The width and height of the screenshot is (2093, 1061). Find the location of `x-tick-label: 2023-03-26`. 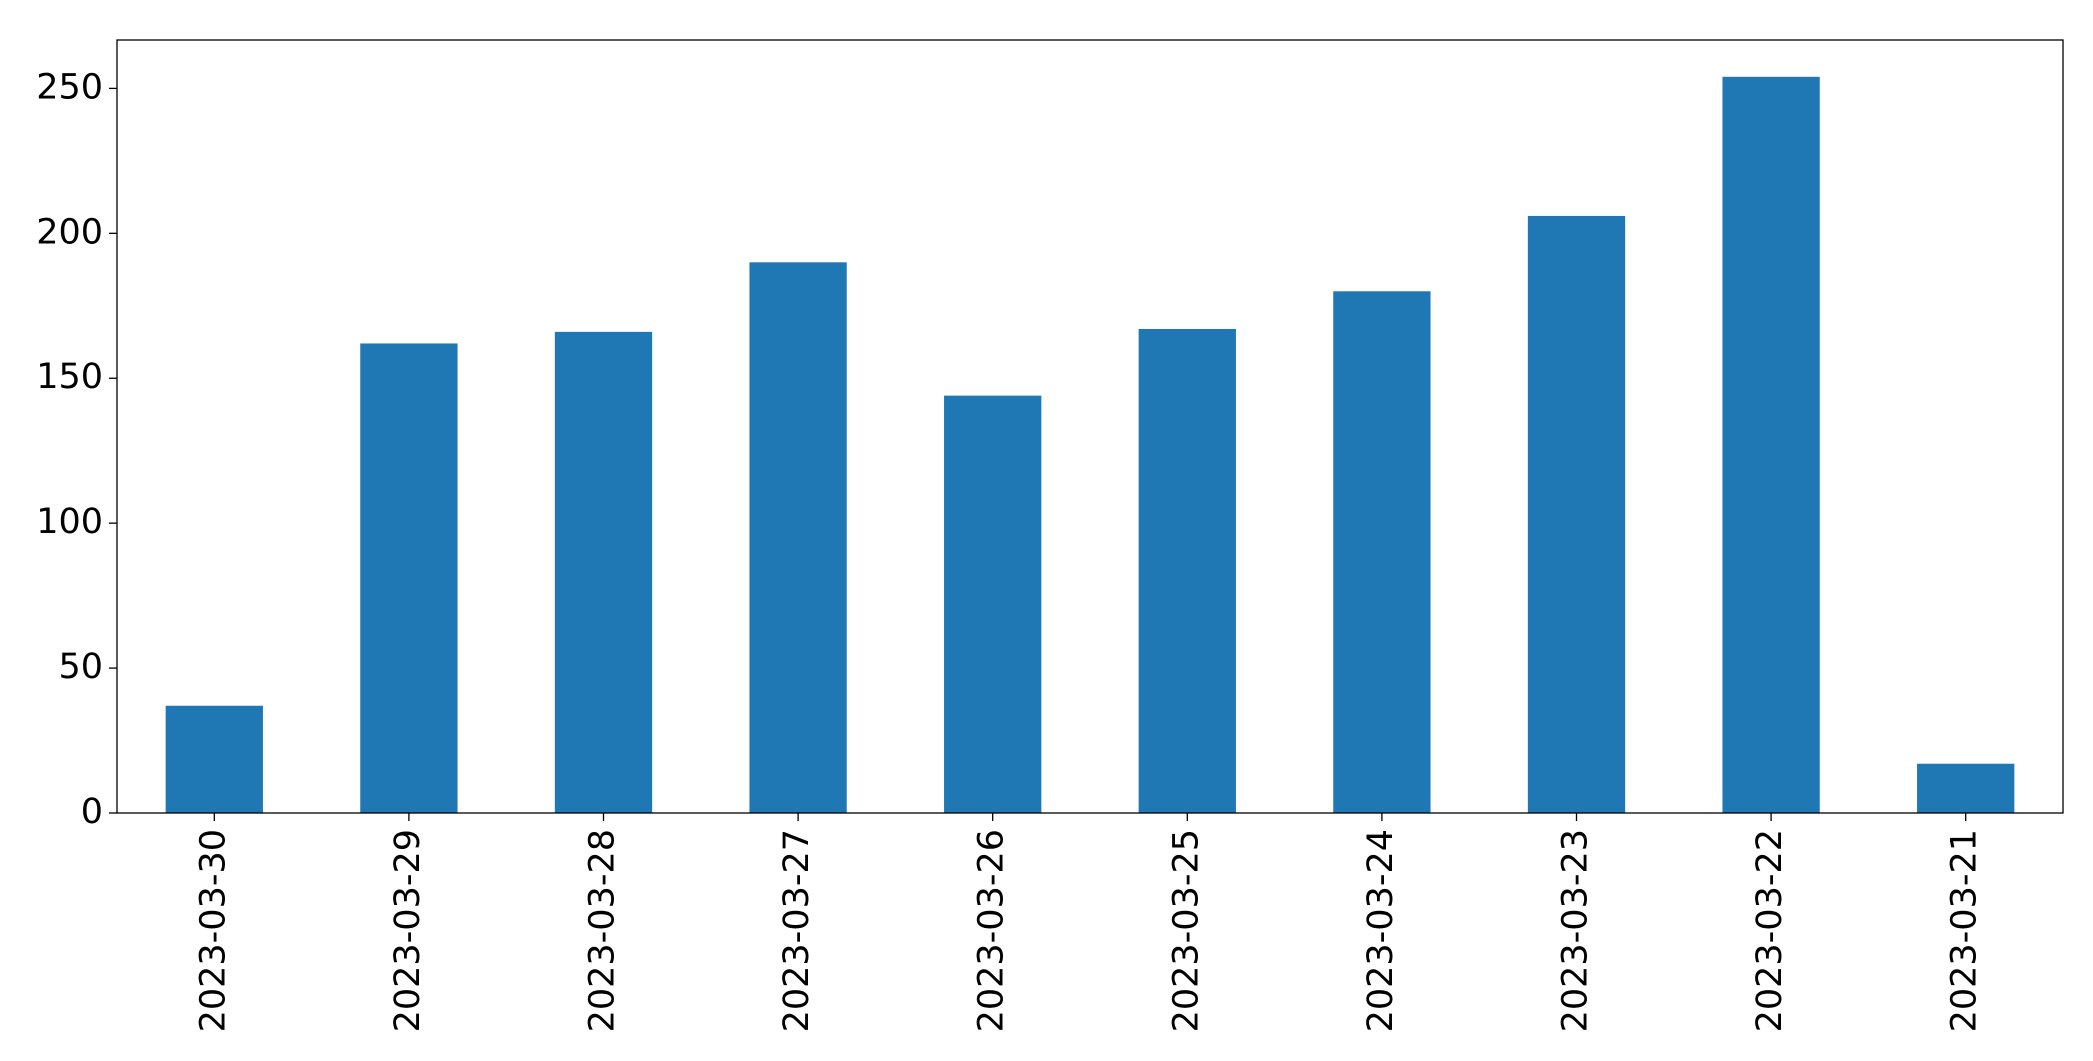

x-tick-label: 2023-03-26 is located at coordinates (992, 930).